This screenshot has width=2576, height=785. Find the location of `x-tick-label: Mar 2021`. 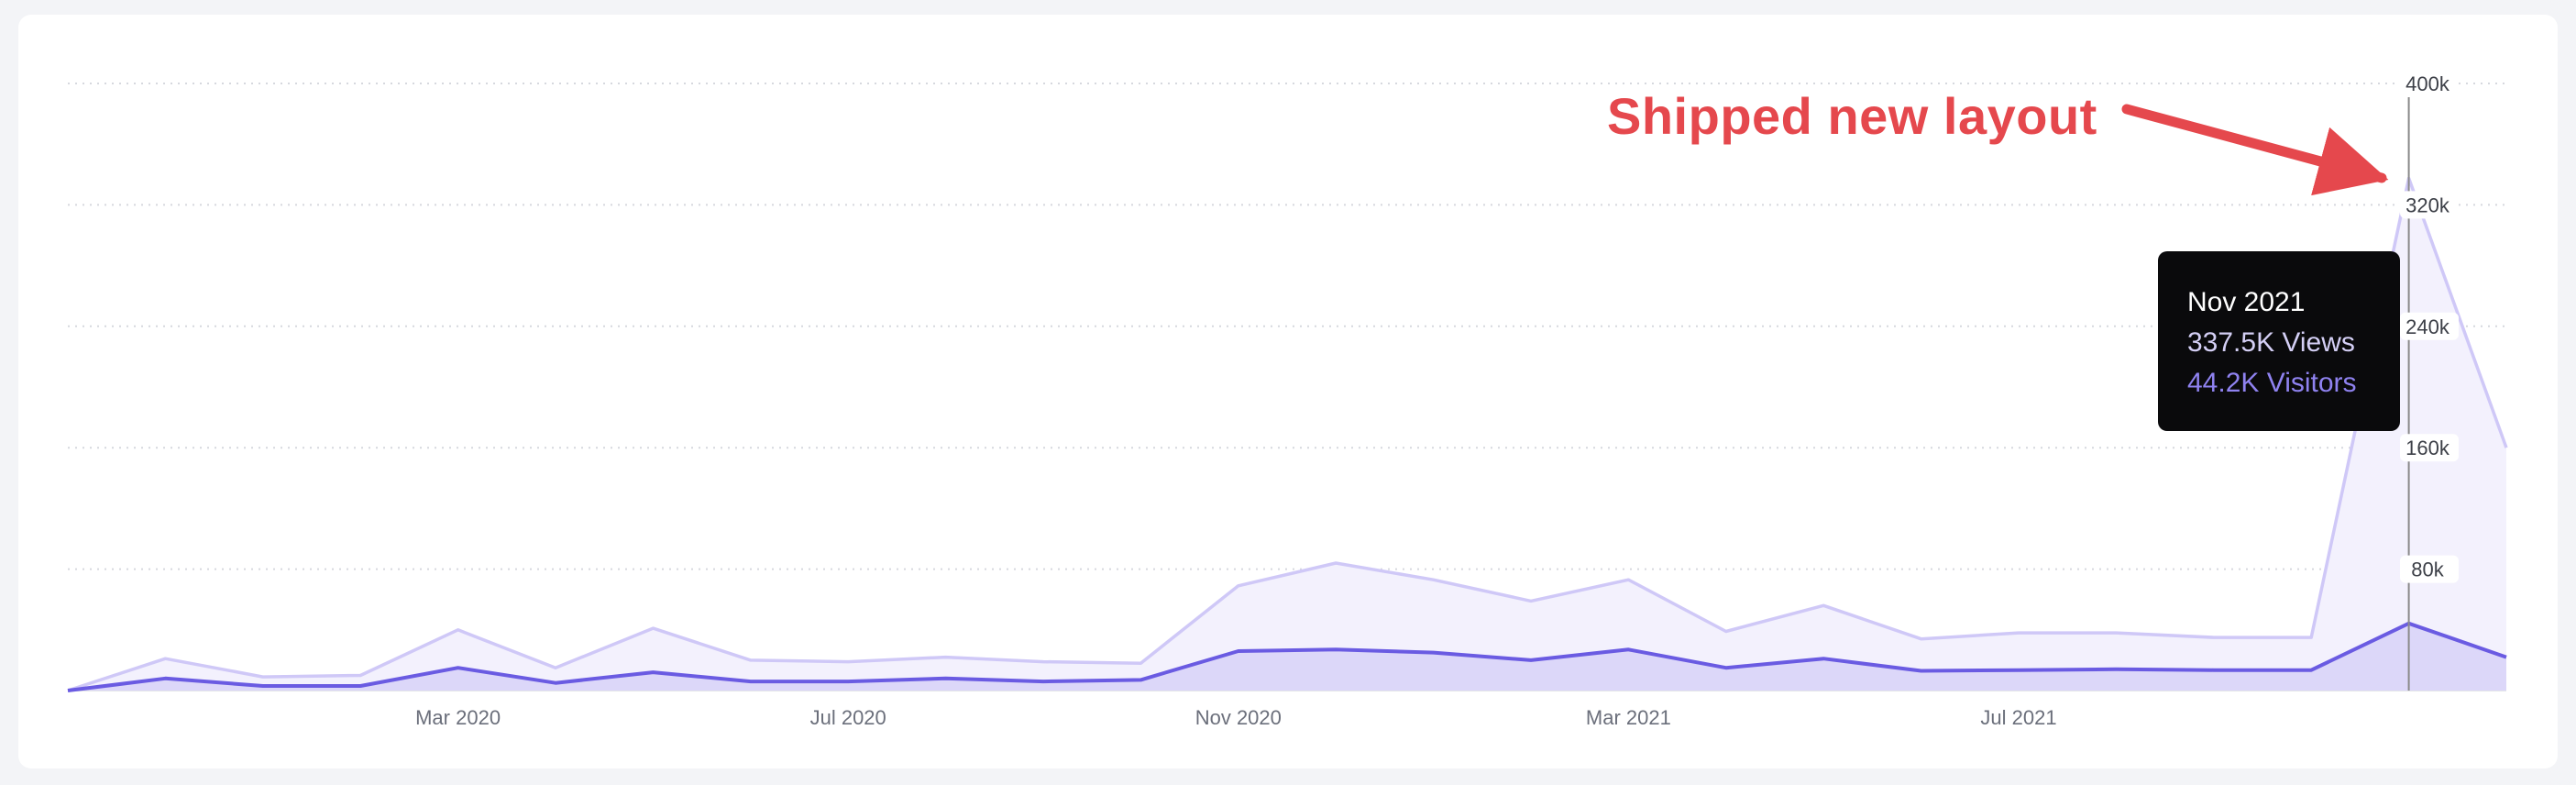

x-tick-label: Mar 2021 is located at coordinates (1628, 717).